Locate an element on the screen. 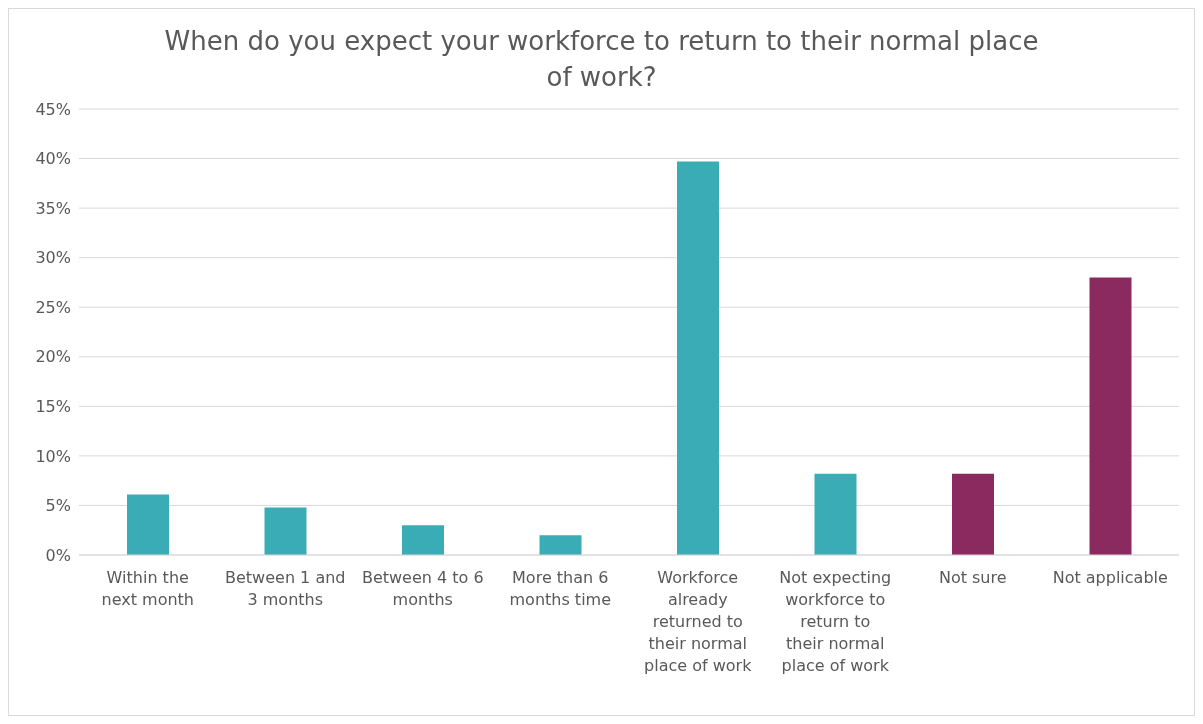 The image size is (1203, 724). y-tick-label: 20% is located at coordinates (53, 357).